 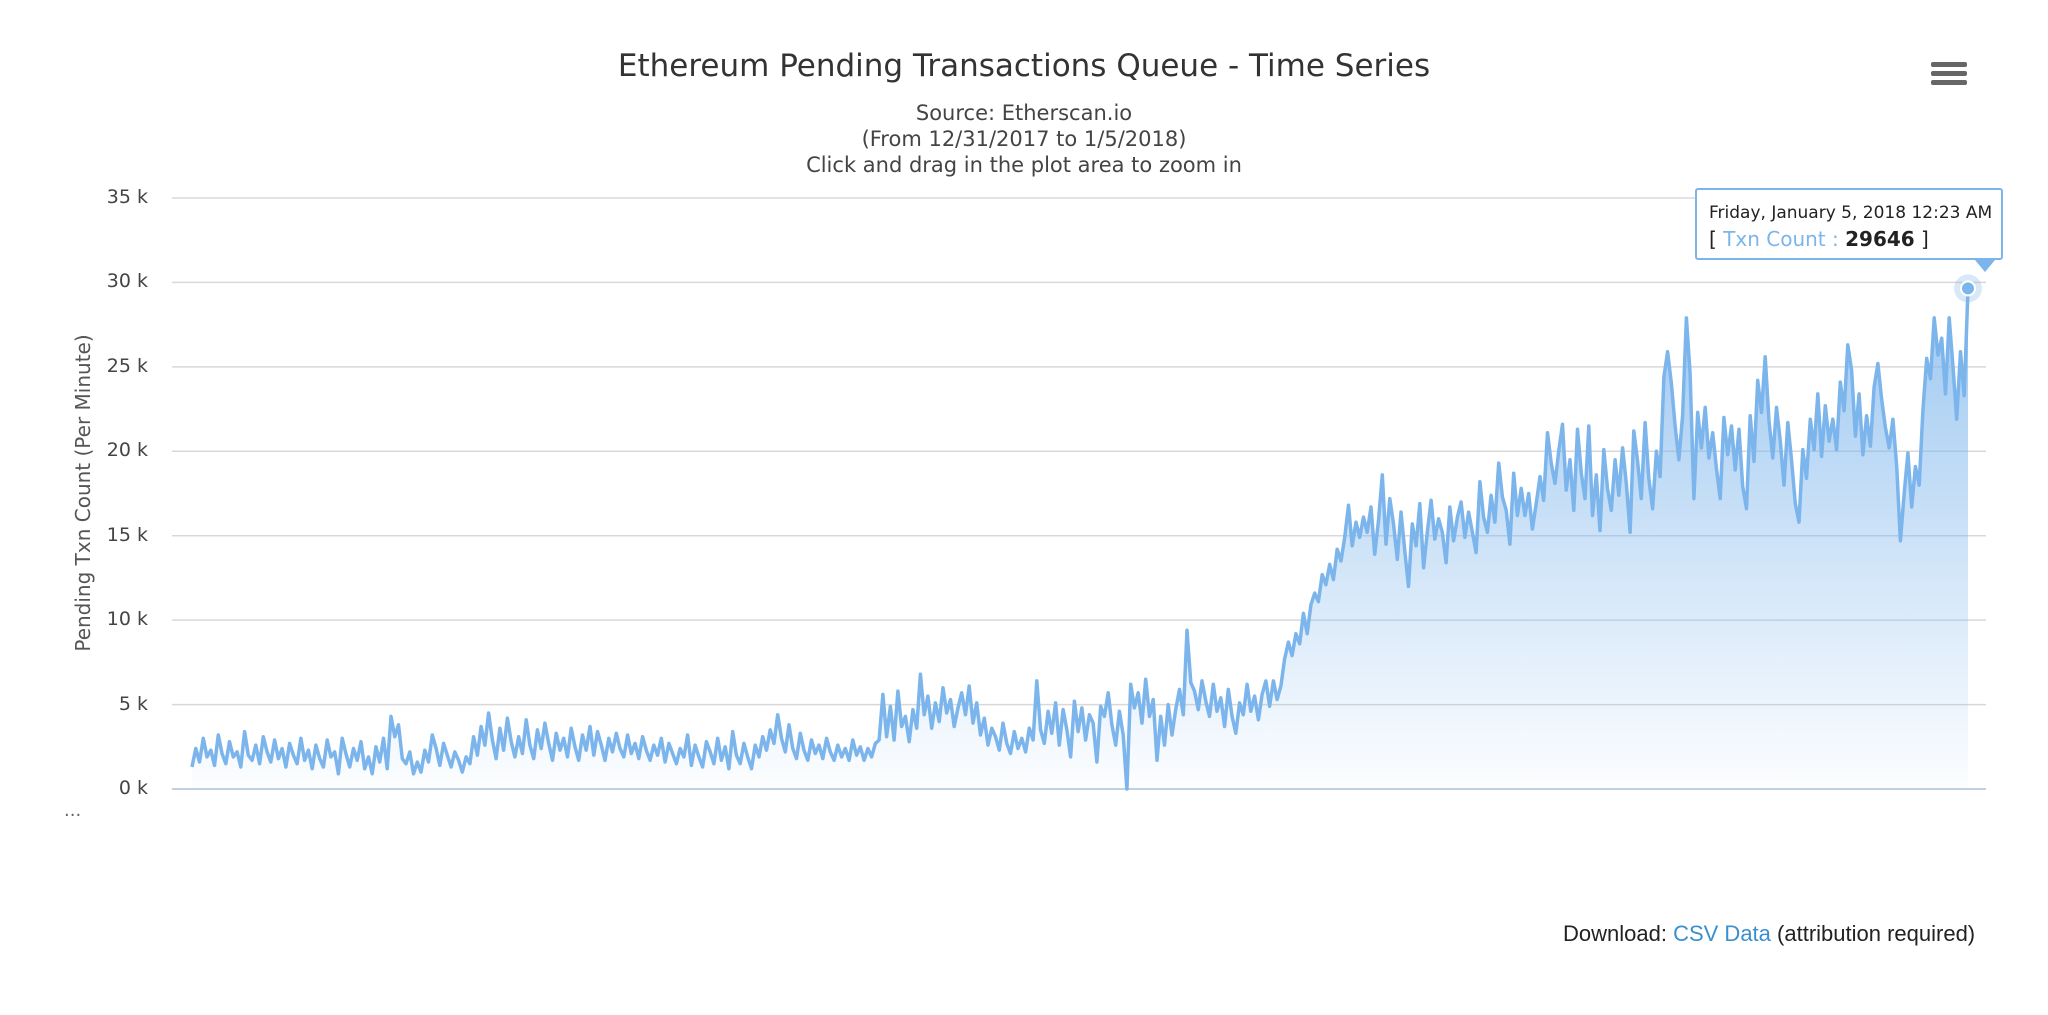 I want to click on hamburger-menu-icon, so click(x=1949, y=78).